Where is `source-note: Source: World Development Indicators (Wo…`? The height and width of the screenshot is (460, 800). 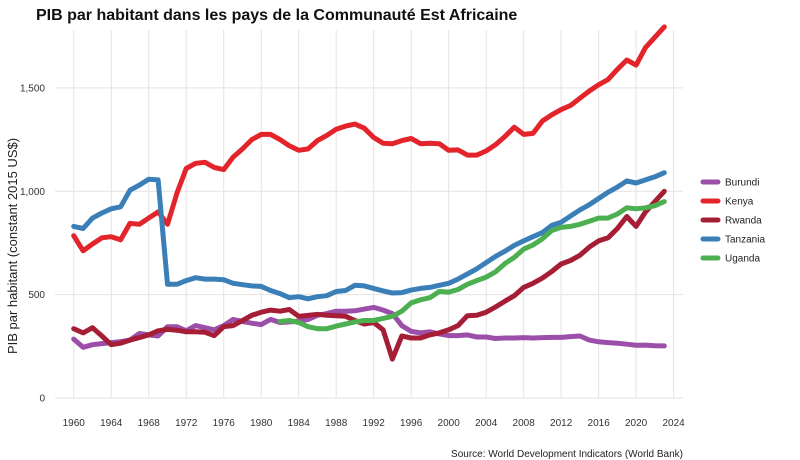
source-note: Source: World Development Indicators (Wo… is located at coordinates (567, 454).